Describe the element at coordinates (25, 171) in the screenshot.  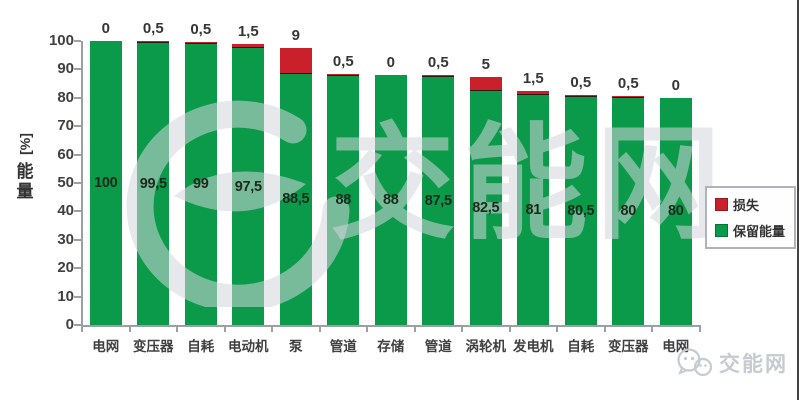
I see `y-axis-title-char: 能` at that location.